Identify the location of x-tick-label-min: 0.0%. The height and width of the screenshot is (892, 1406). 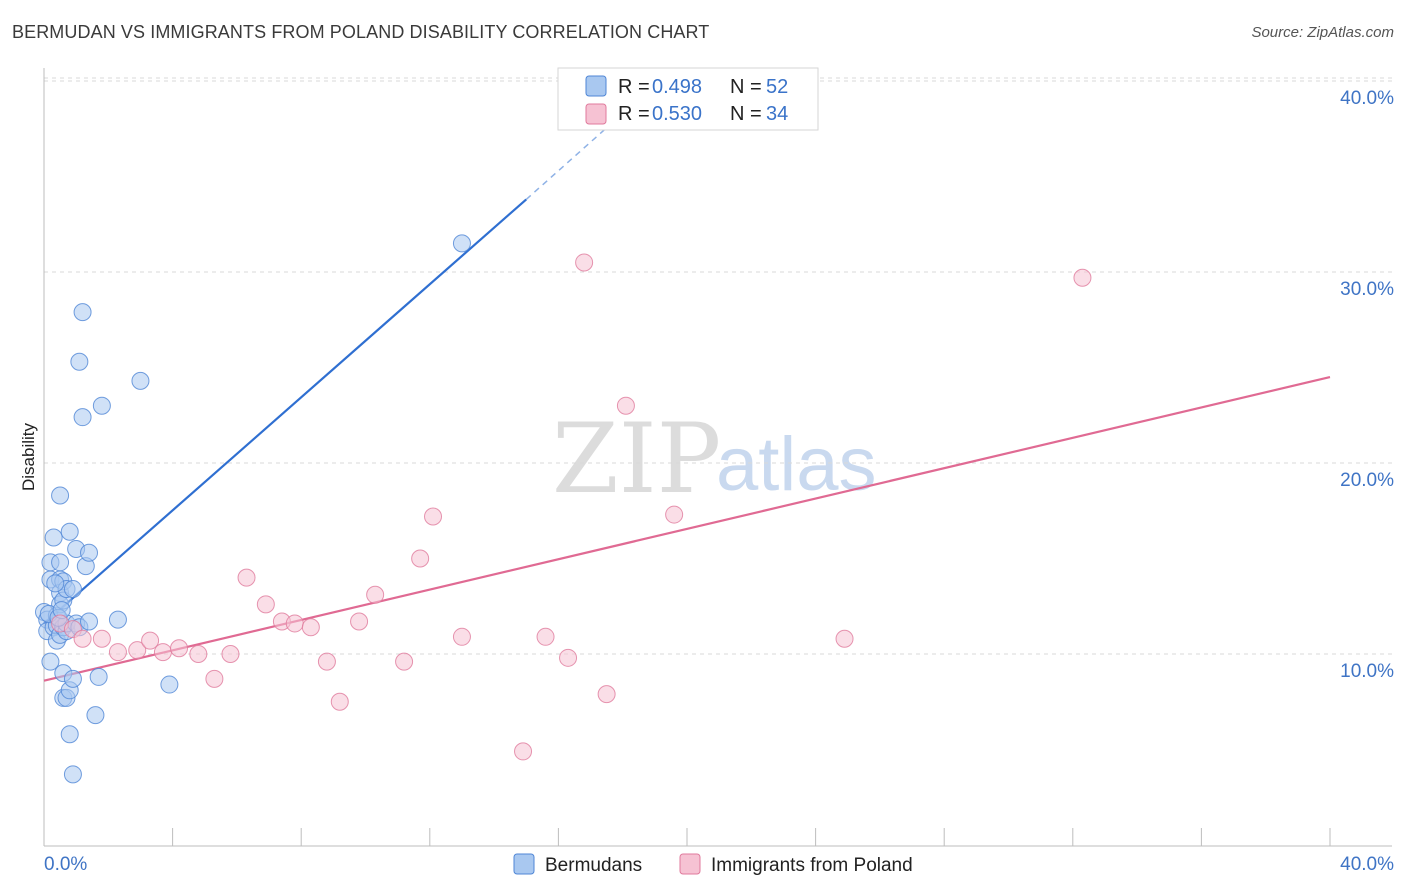
(65, 864).